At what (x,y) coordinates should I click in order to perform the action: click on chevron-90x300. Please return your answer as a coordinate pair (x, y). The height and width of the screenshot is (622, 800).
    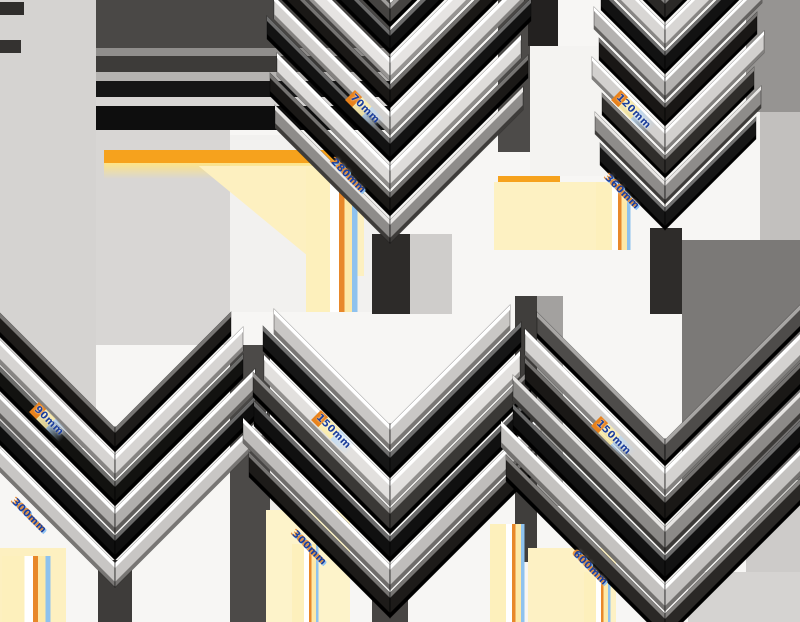
    Looking at the image, I should click on (134, 449).